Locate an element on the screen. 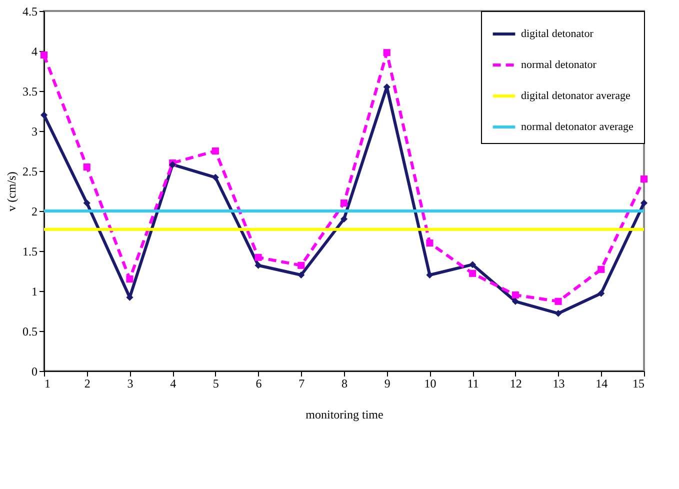 This screenshot has width=679, height=489. x-tick-label: 7 is located at coordinates (301, 383).